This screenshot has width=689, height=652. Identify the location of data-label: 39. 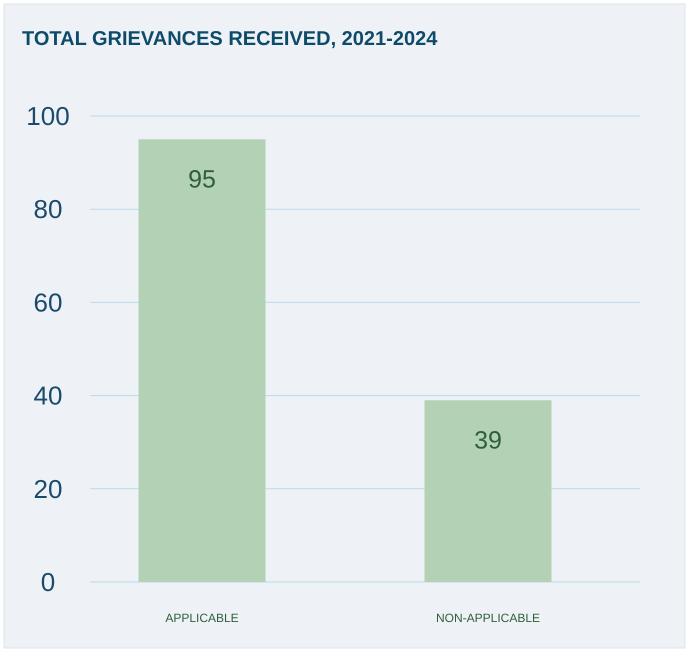
(488, 440).